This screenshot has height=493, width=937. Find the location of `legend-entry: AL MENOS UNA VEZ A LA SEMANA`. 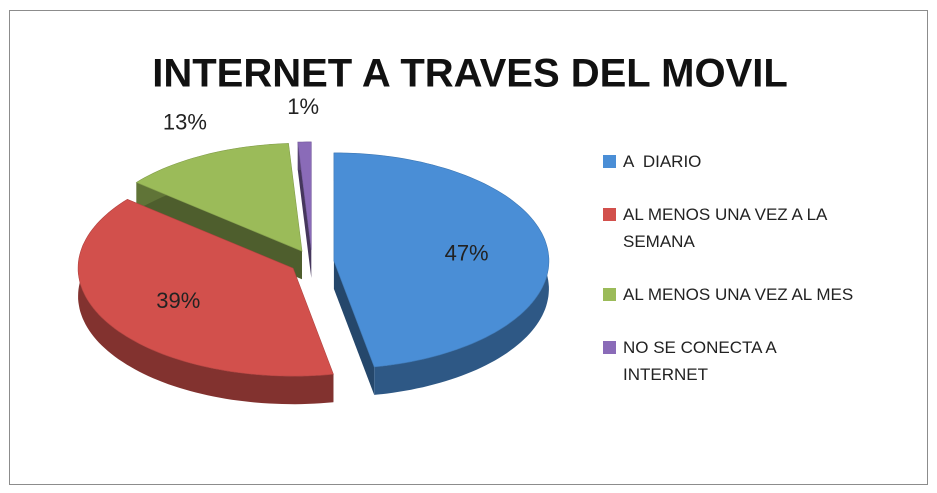

legend-entry: AL MENOS UNA VEZ A LA SEMANA is located at coordinates (730, 228).